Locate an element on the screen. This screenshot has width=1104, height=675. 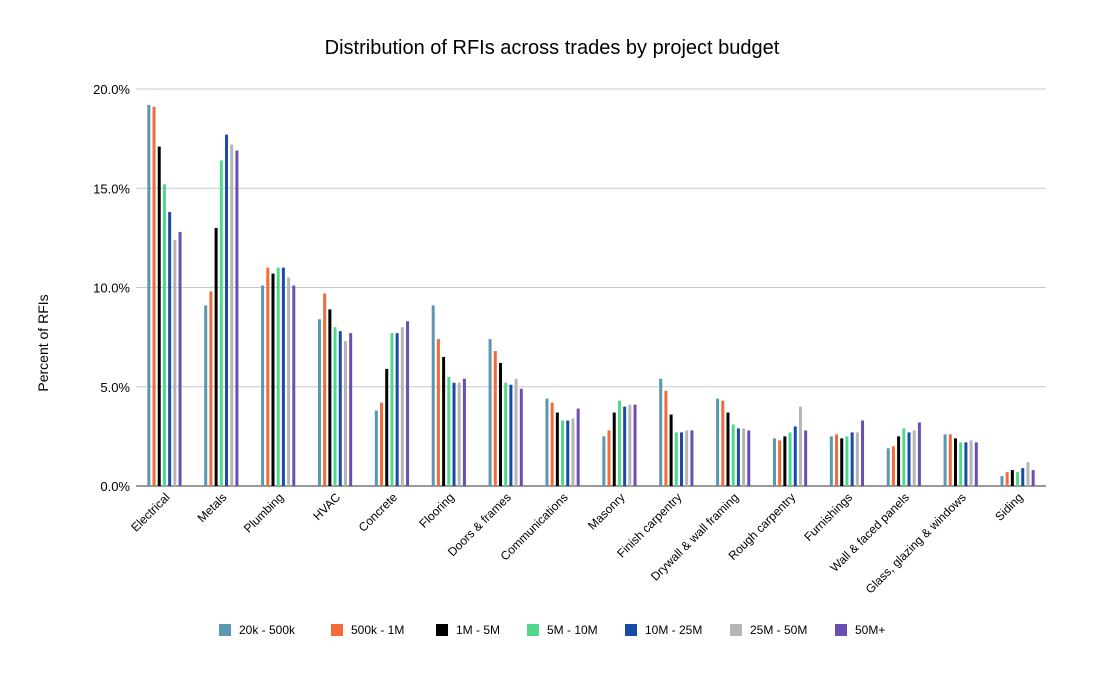
y-tick-label: 0.0% is located at coordinates (115, 486).